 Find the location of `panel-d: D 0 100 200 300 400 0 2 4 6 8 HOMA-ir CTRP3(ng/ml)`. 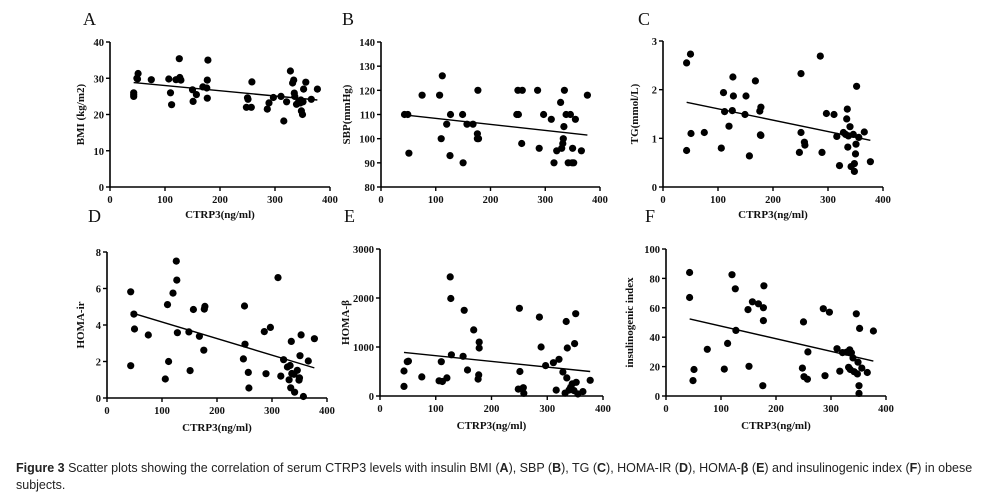

panel-d: D 0 100 200 300 400 0 2 4 6 8 HOMA-ir CTRP3(ng/ml) is located at coordinates (205, 320).